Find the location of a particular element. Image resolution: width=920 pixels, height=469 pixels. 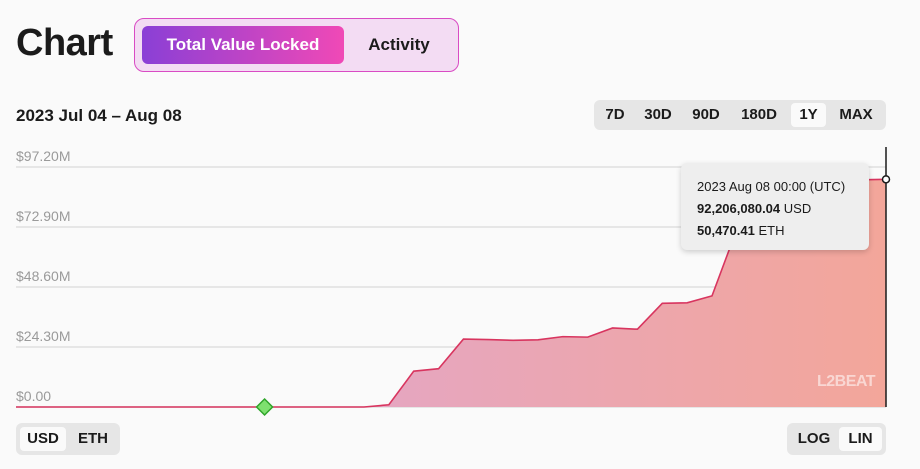

y-tick-label: $24.30M is located at coordinates (43, 336).